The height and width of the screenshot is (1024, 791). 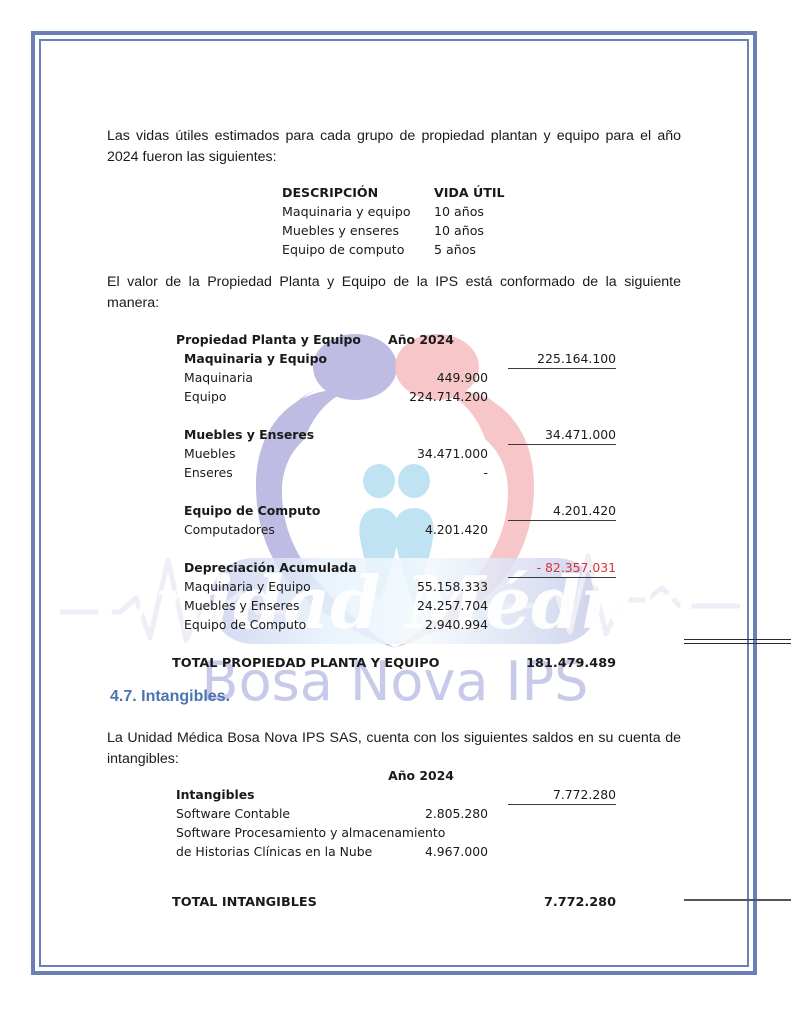 What do you see at coordinates (421, 339) in the screenshot?
I see `ppe-year-header: Año 2024` at bounding box center [421, 339].